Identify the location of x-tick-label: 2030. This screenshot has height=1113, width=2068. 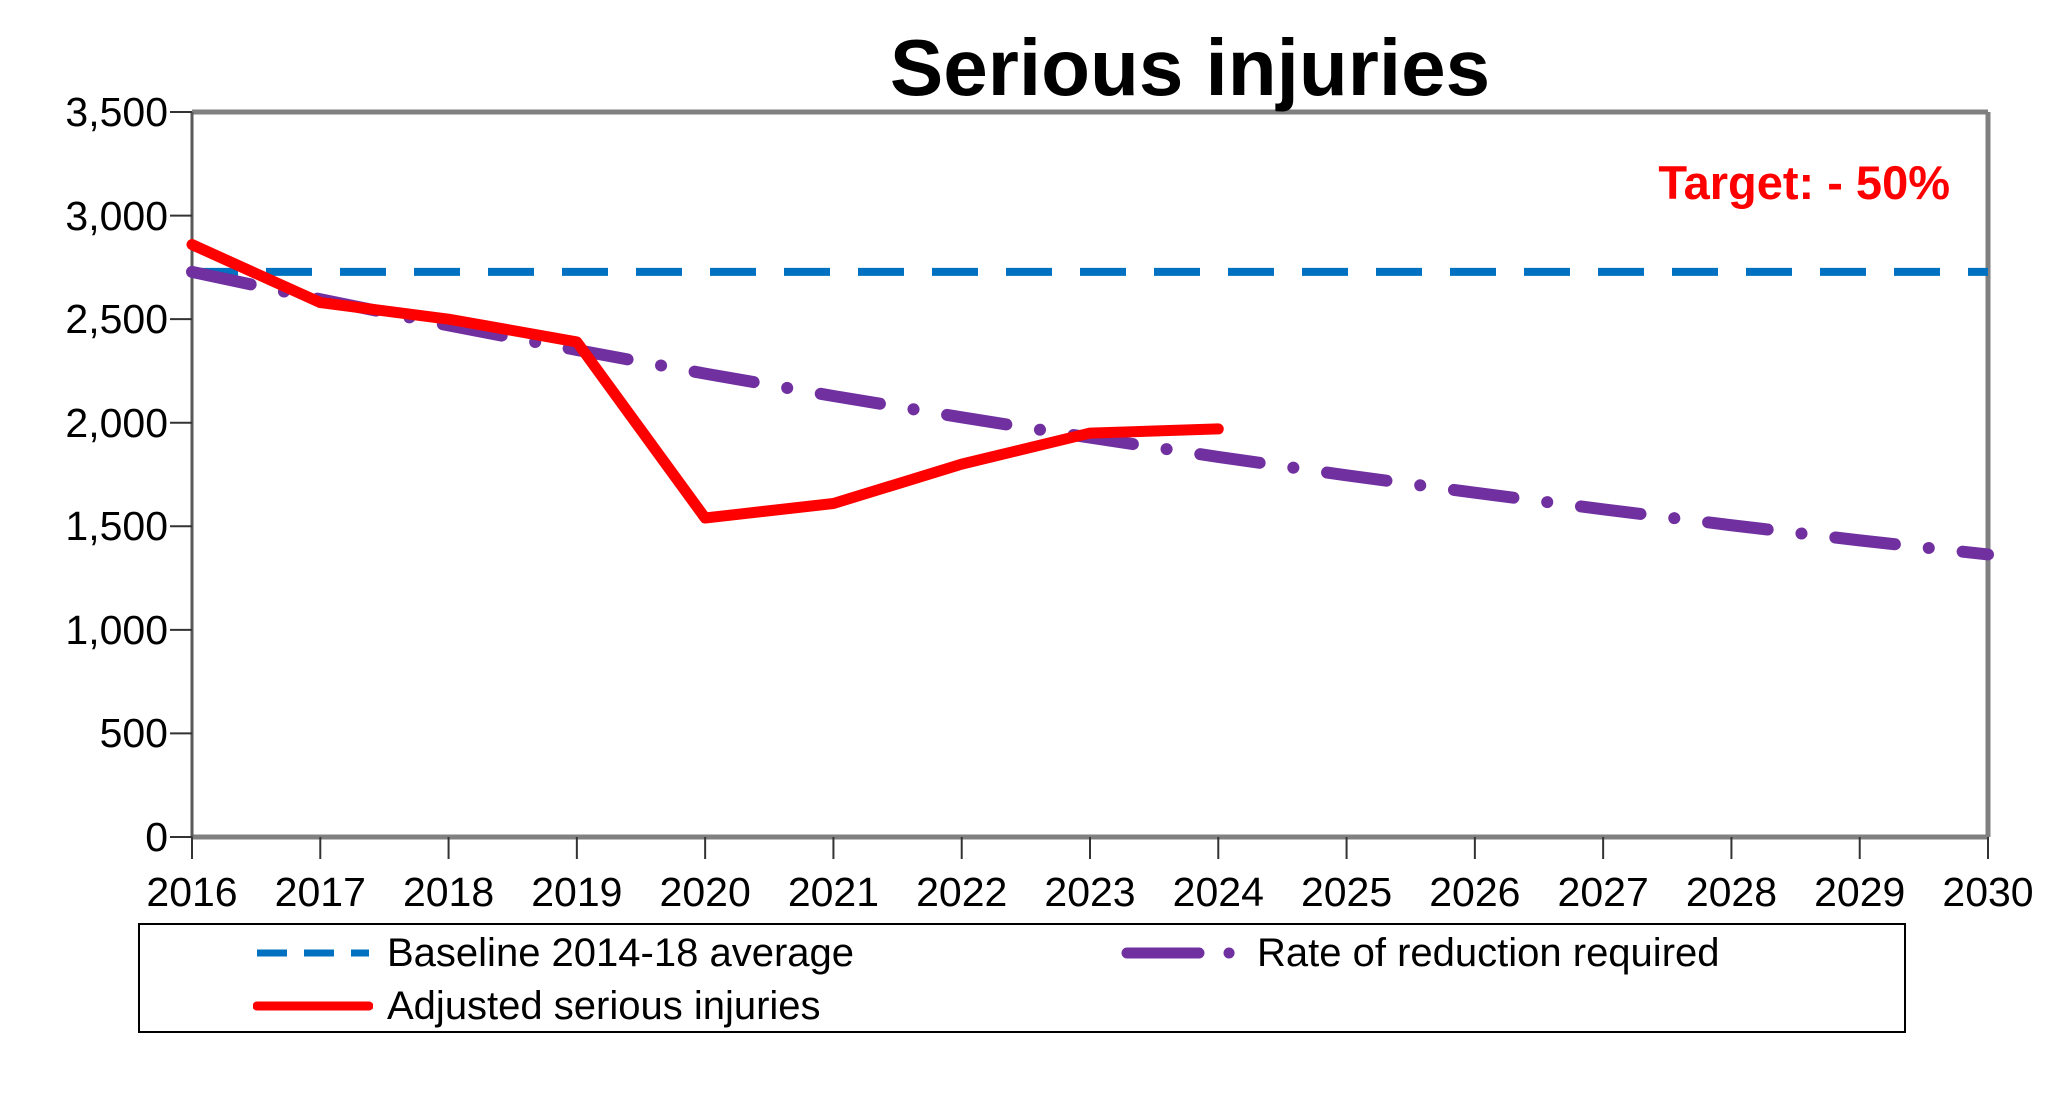
(1988, 892).